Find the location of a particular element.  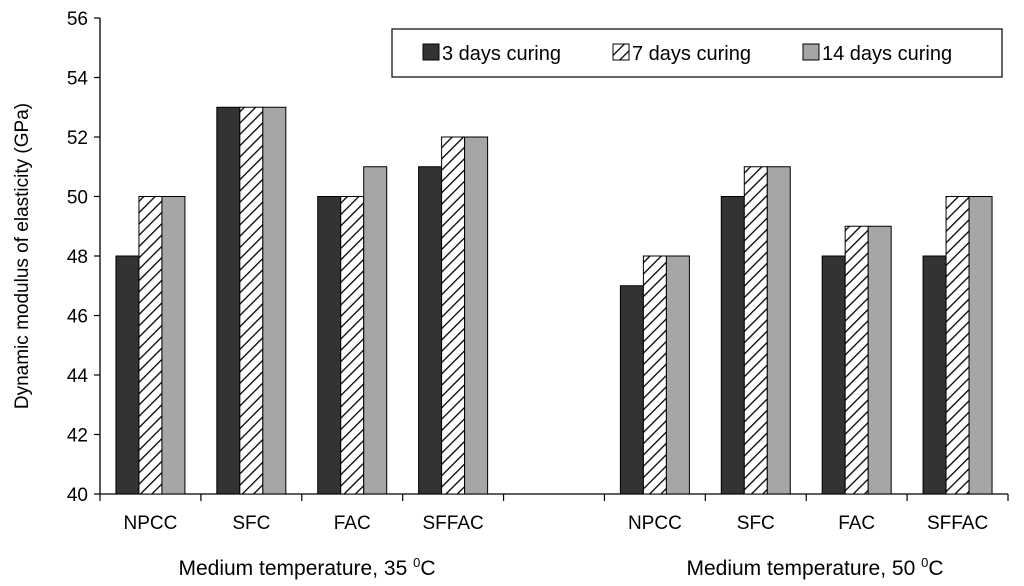

y-ticks: 40 42 44 46 48 50 52 54 56 is located at coordinates (83, 257).